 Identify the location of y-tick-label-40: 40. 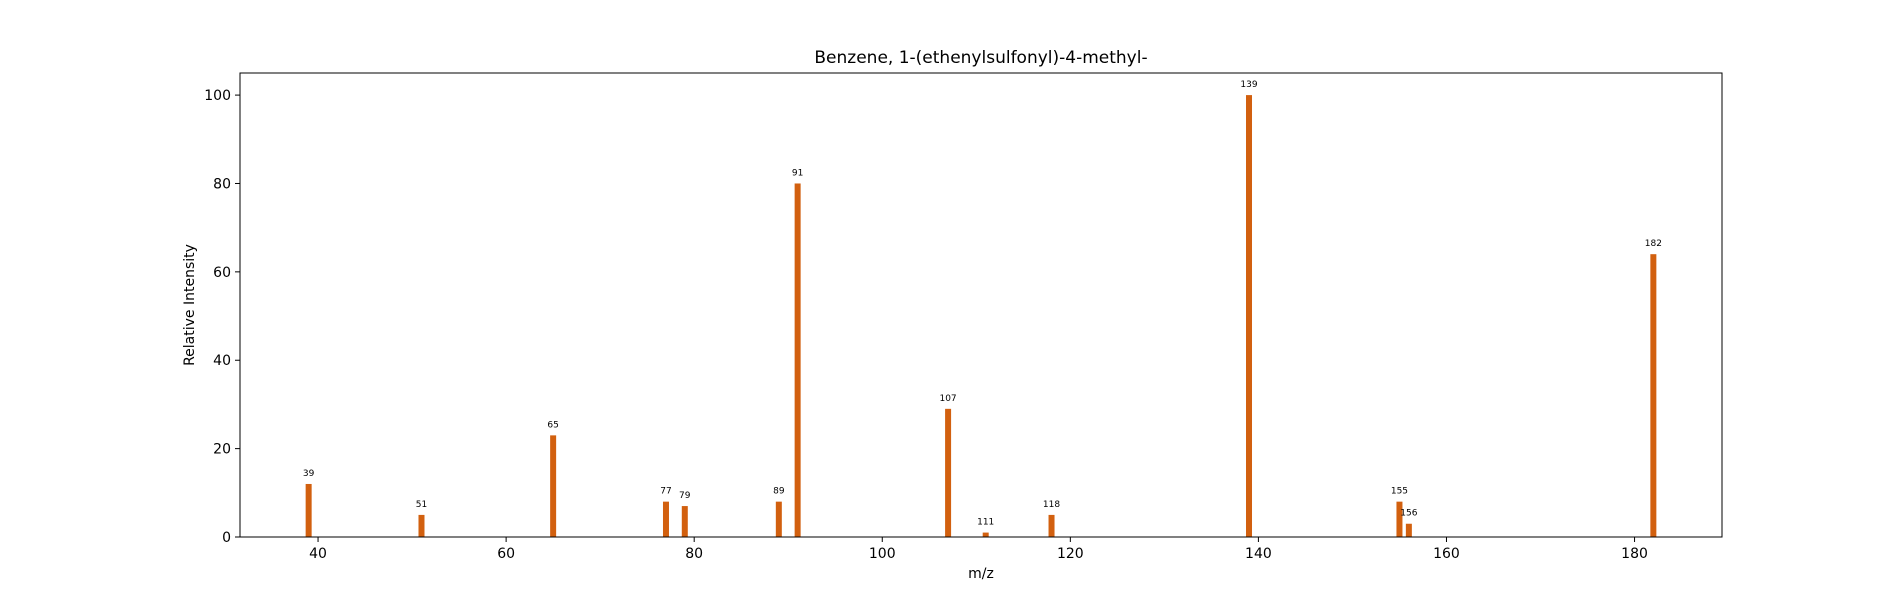
(222, 361).